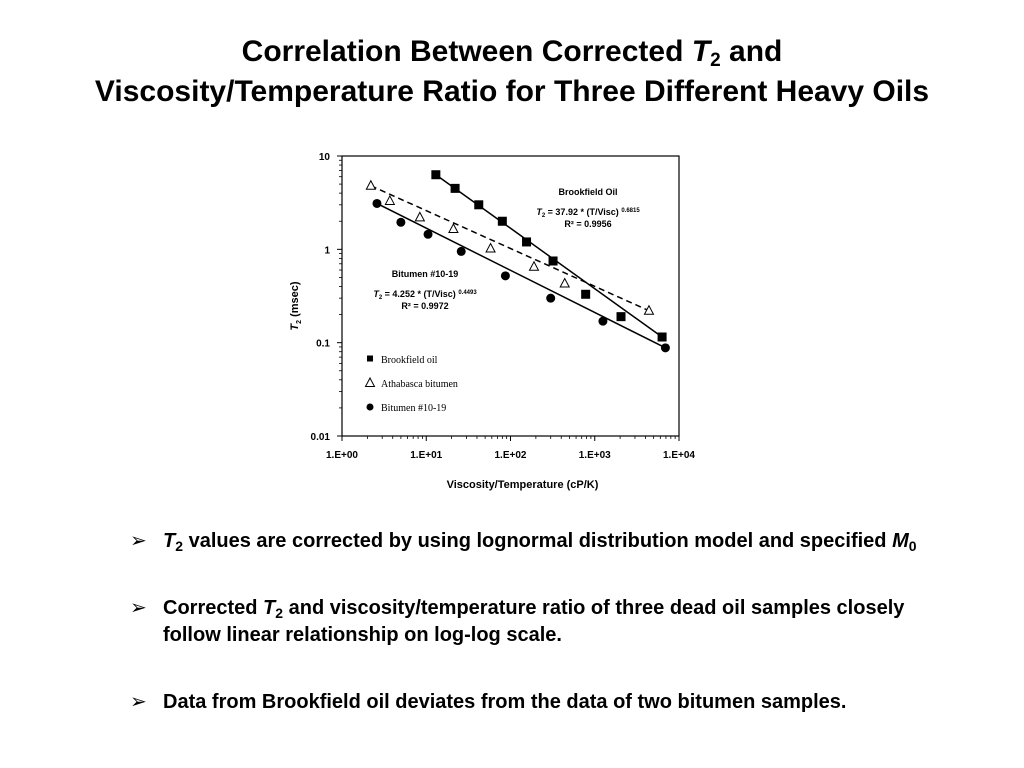  I want to click on title-text: Correlation Between Corrected, so click(466, 51).